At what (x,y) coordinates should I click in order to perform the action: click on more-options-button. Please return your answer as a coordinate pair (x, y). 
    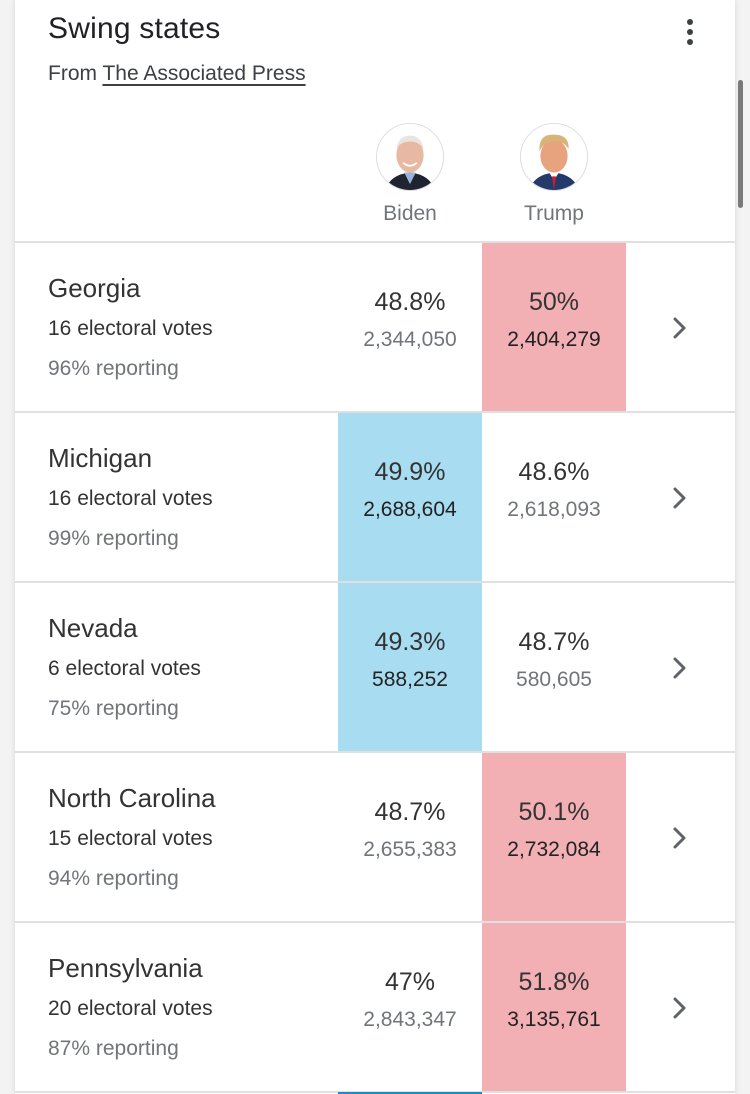
    Looking at the image, I should click on (690, 32).